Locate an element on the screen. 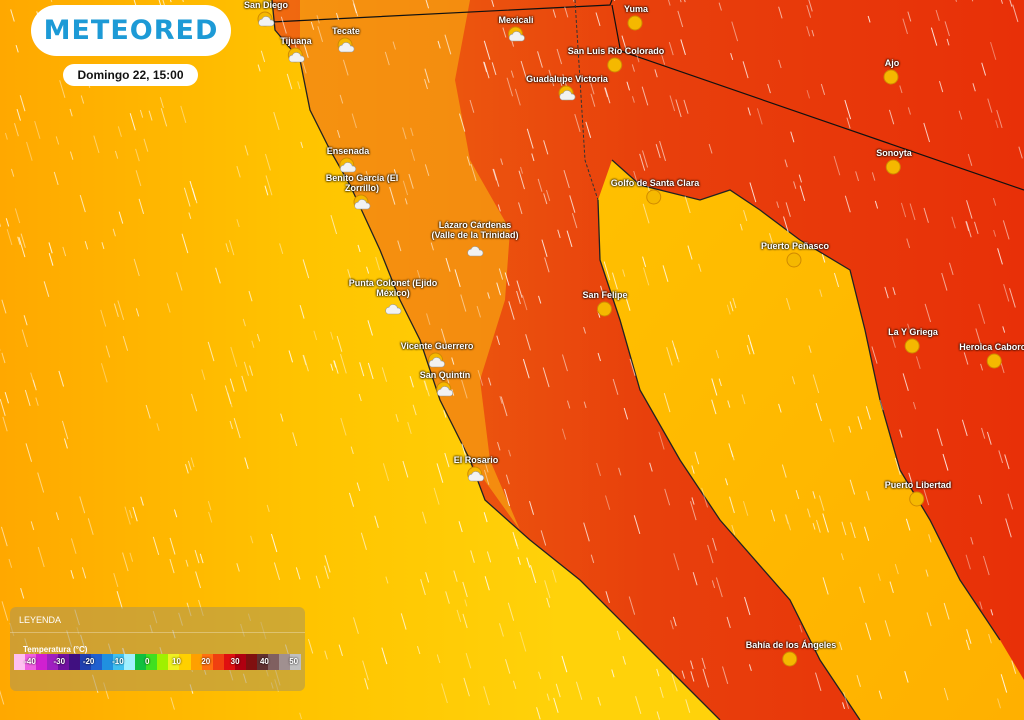 The width and height of the screenshot is (1024, 720). city-marker: Mexicali is located at coordinates (516, 28).